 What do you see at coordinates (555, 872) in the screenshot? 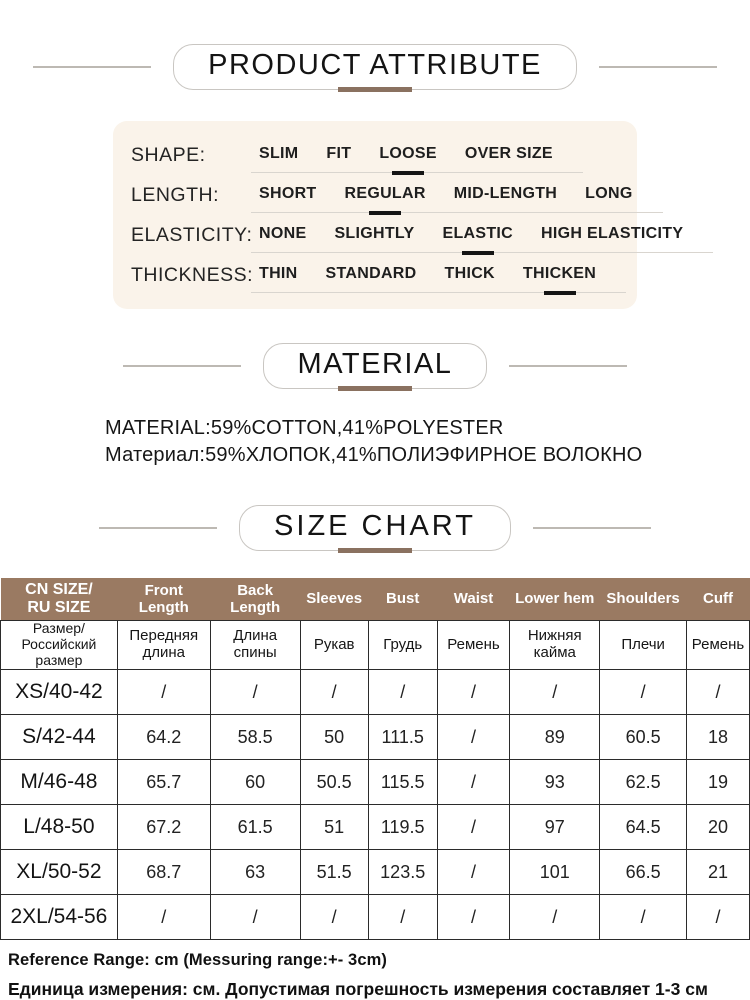
I see `value-cell: 101` at bounding box center [555, 872].